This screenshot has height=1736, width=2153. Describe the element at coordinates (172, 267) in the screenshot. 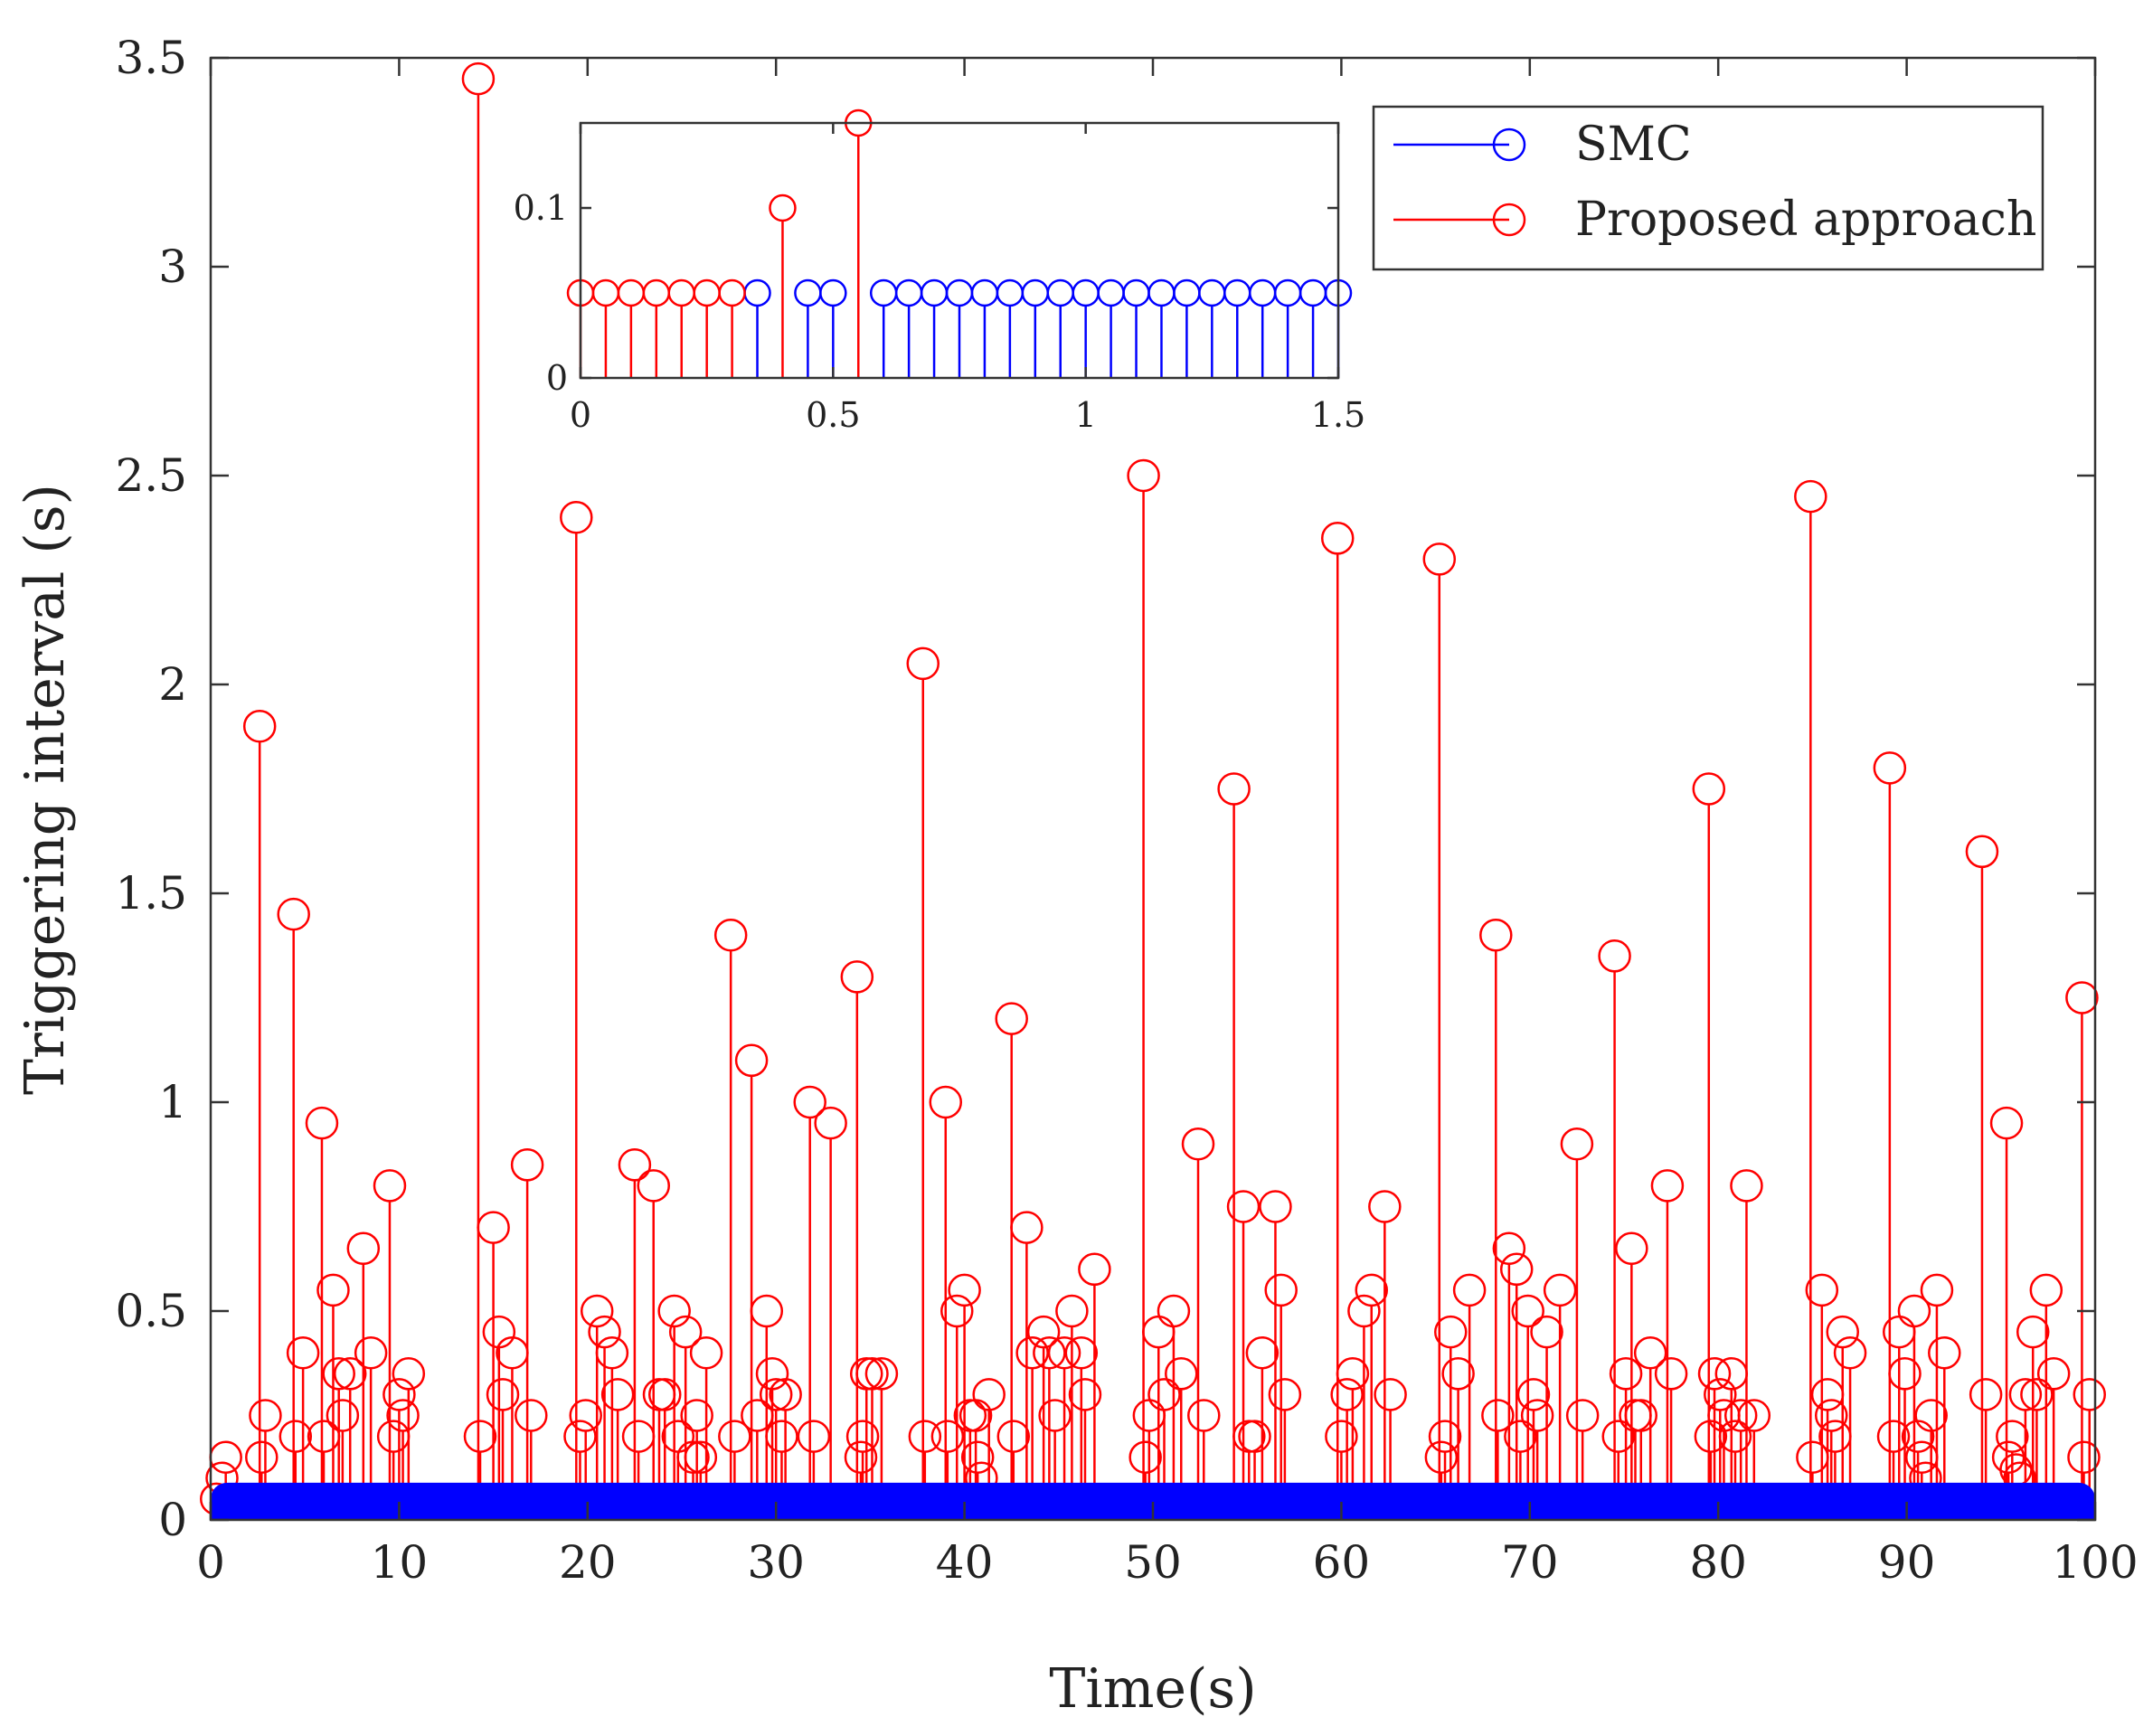

I see `y-tick-label: 3` at that location.